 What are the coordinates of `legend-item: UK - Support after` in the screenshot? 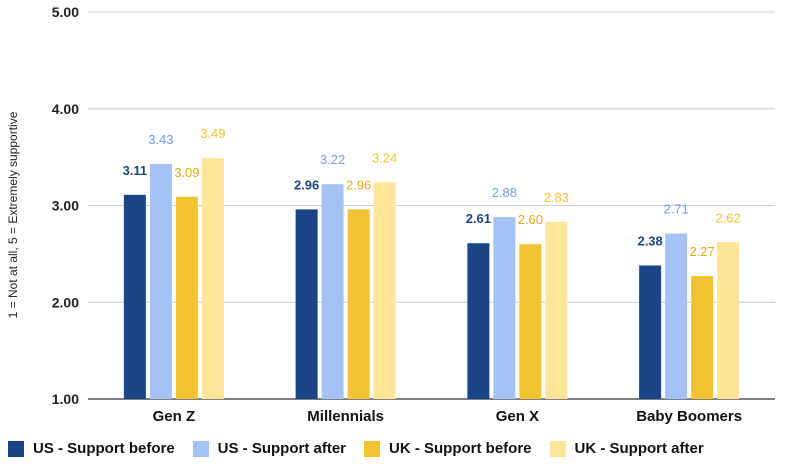 It's located at (626, 448).